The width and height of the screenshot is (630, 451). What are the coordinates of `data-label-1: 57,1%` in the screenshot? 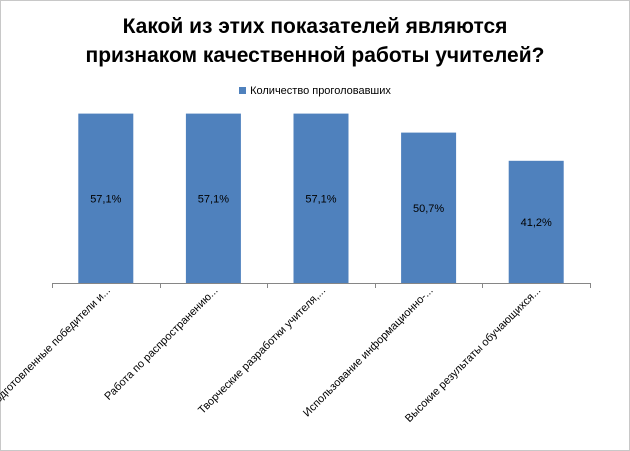 It's located at (105, 199).